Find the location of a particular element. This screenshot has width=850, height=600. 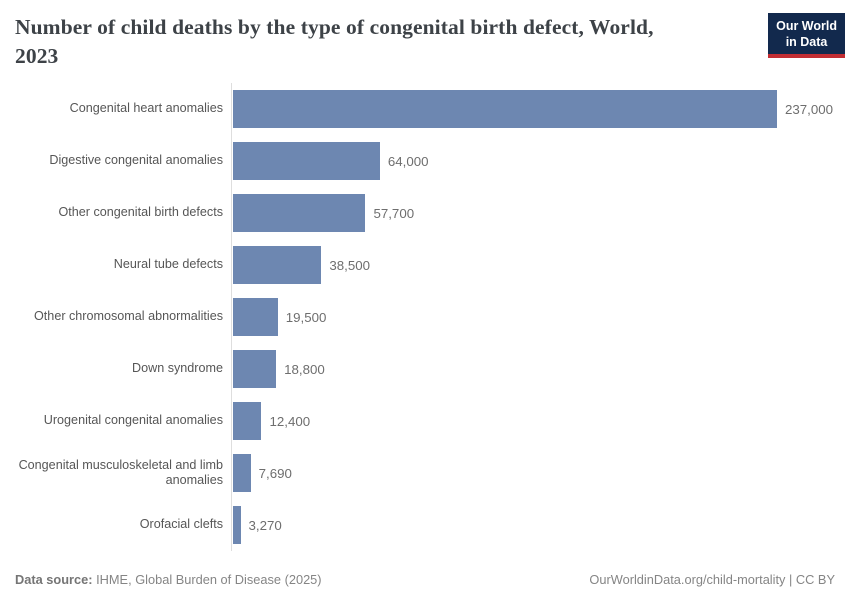

data-source-label: Data source: is located at coordinates (54, 579).